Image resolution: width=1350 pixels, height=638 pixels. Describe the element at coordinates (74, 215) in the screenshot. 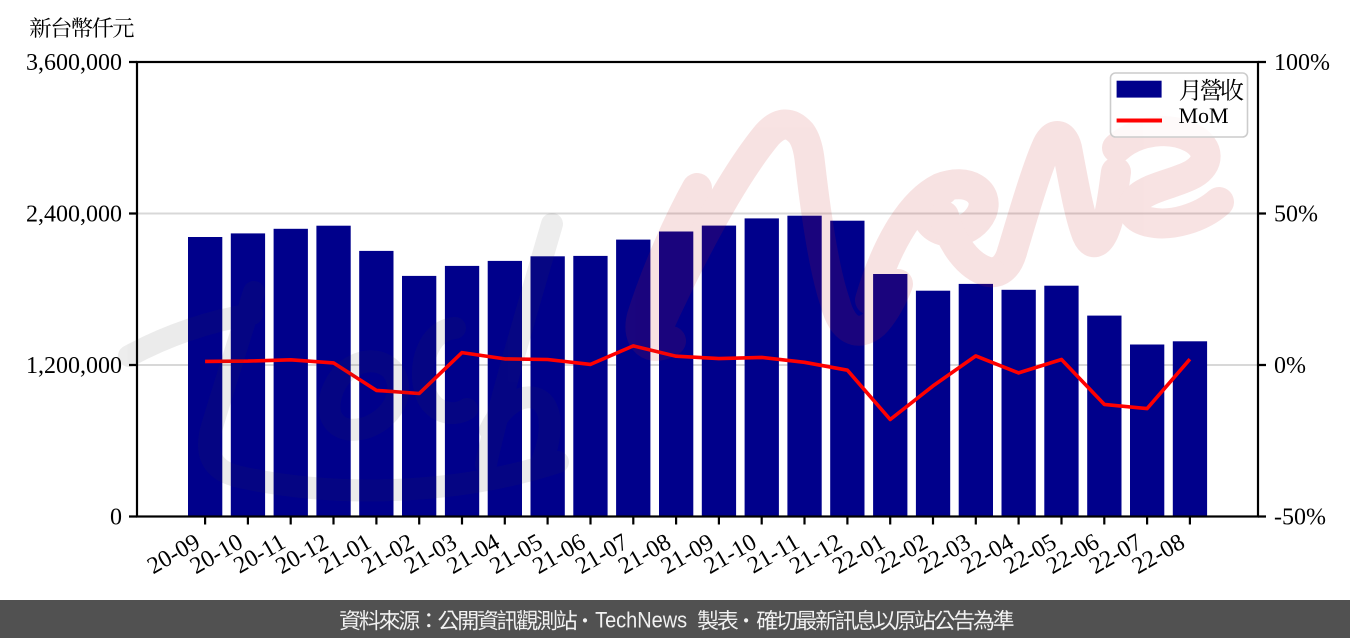

I see `svg-text: 2,400,000` at that location.